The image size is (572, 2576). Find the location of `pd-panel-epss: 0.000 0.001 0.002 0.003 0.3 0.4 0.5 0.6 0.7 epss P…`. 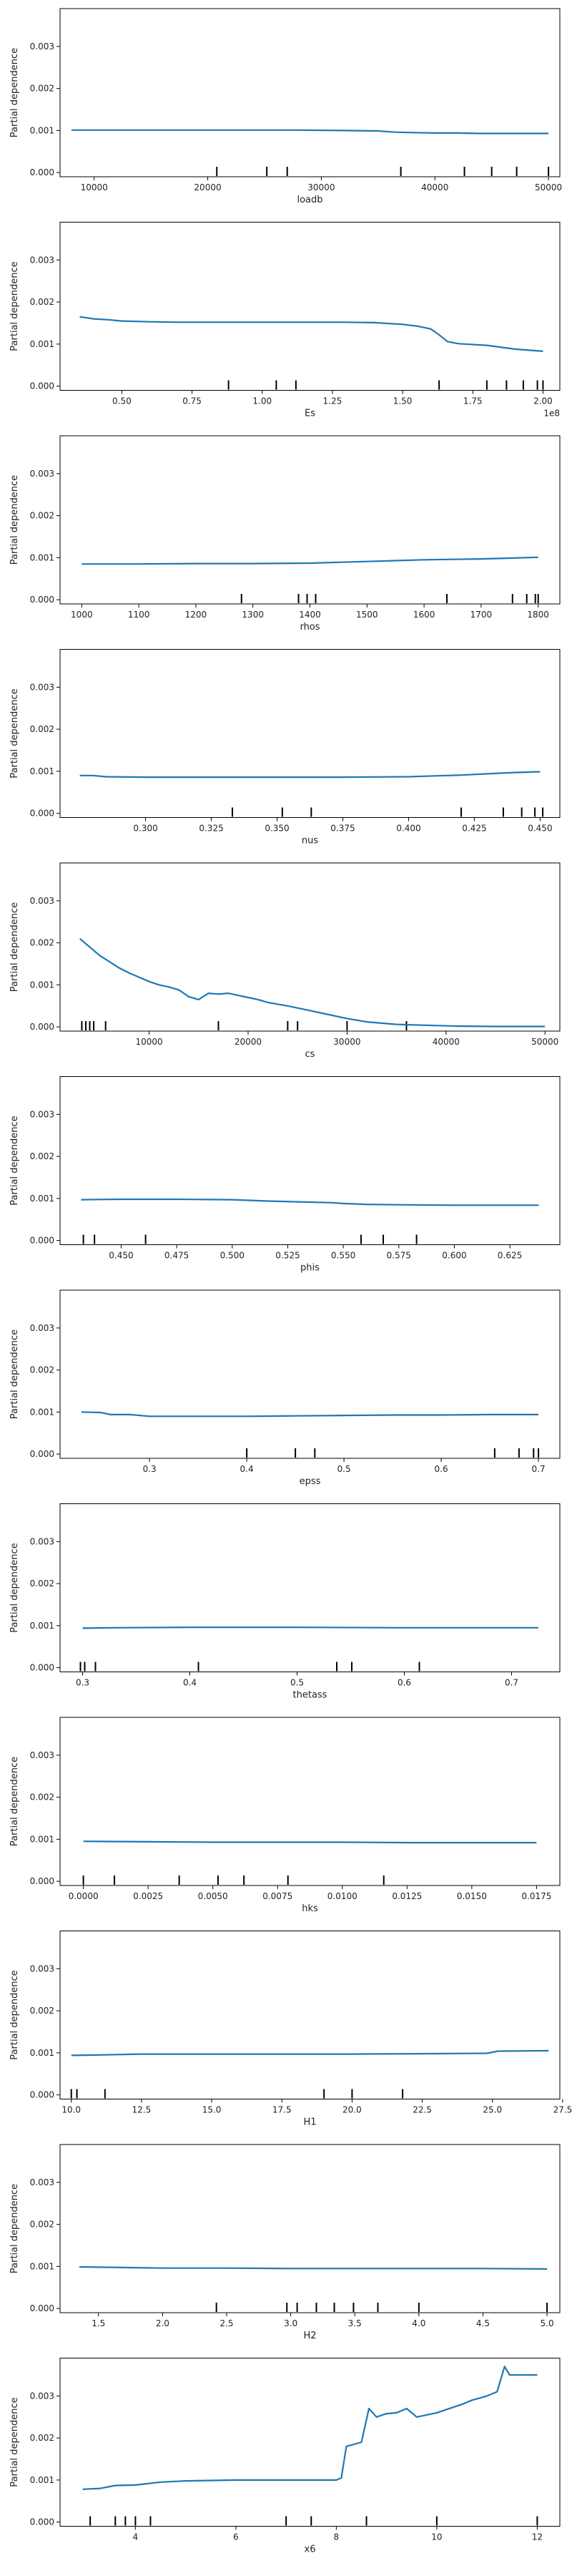

pd-panel-epss: 0.000 0.001 0.002 0.003 0.3 0.4 0.5 0.6 0.7 epss P… is located at coordinates (285, 1388).